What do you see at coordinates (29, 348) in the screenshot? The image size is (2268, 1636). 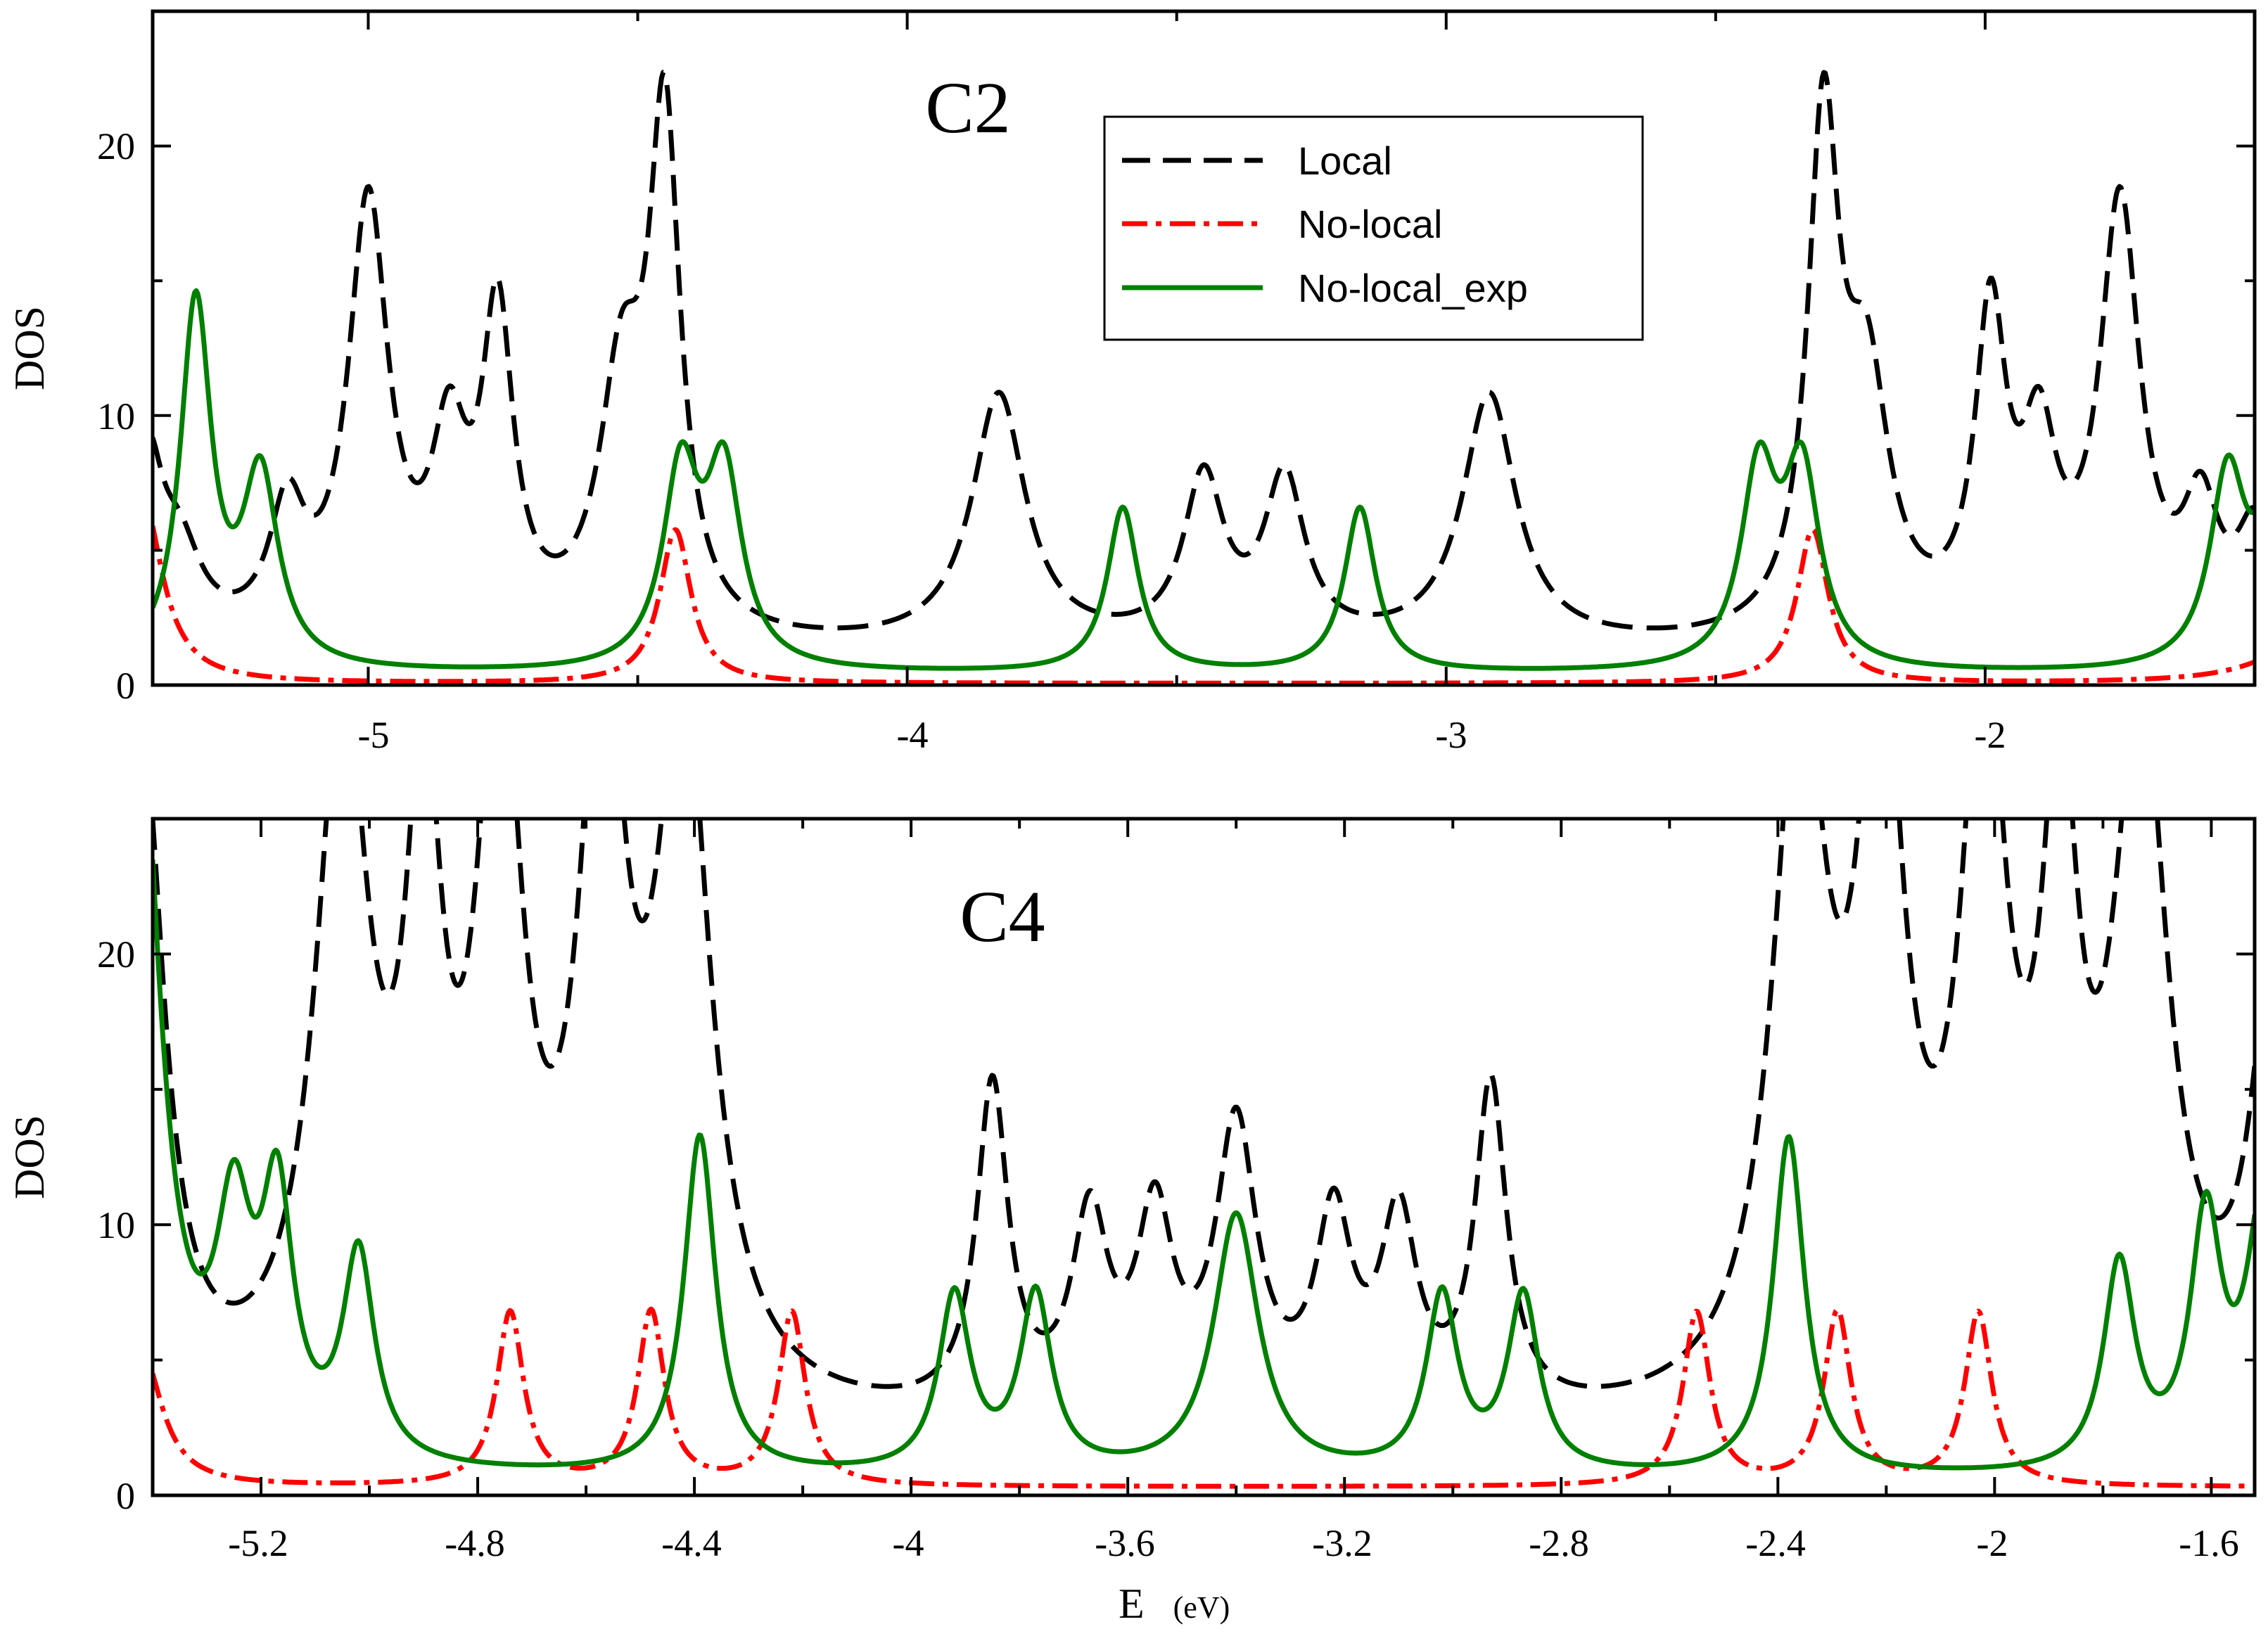 I see `c2-y-axis-label: DOS` at bounding box center [29, 348].